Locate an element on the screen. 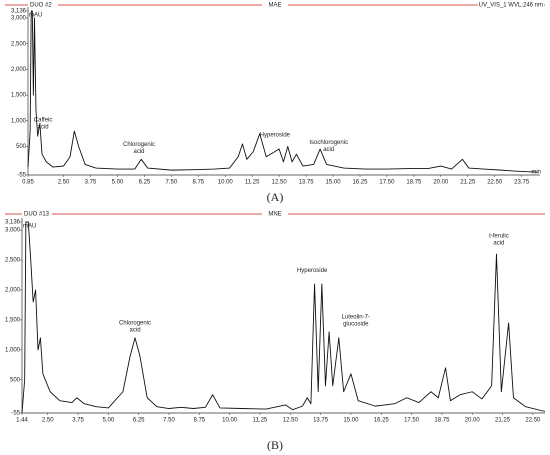 The height and width of the screenshot is (455, 550). x-tick-label: 23.75 is located at coordinates (522, 183).